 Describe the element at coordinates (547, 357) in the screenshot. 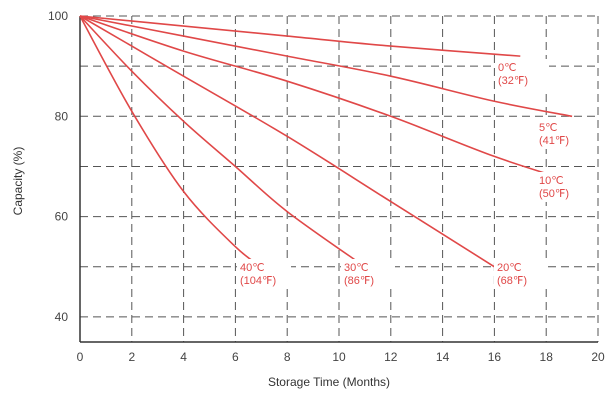

I see `x-tick-label-18: 18` at that location.